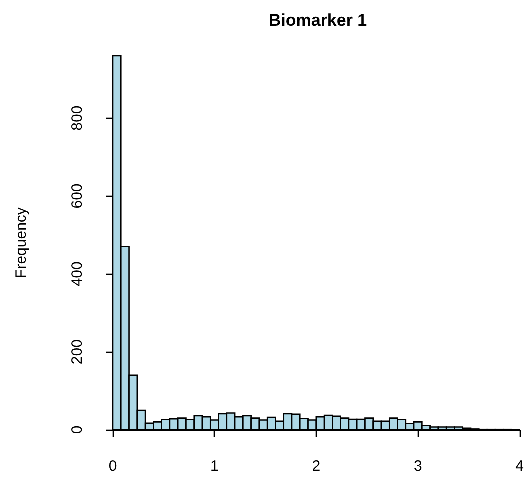 The image size is (527, 492). I want to click on y-tick-label: 0, so click(77, 430).